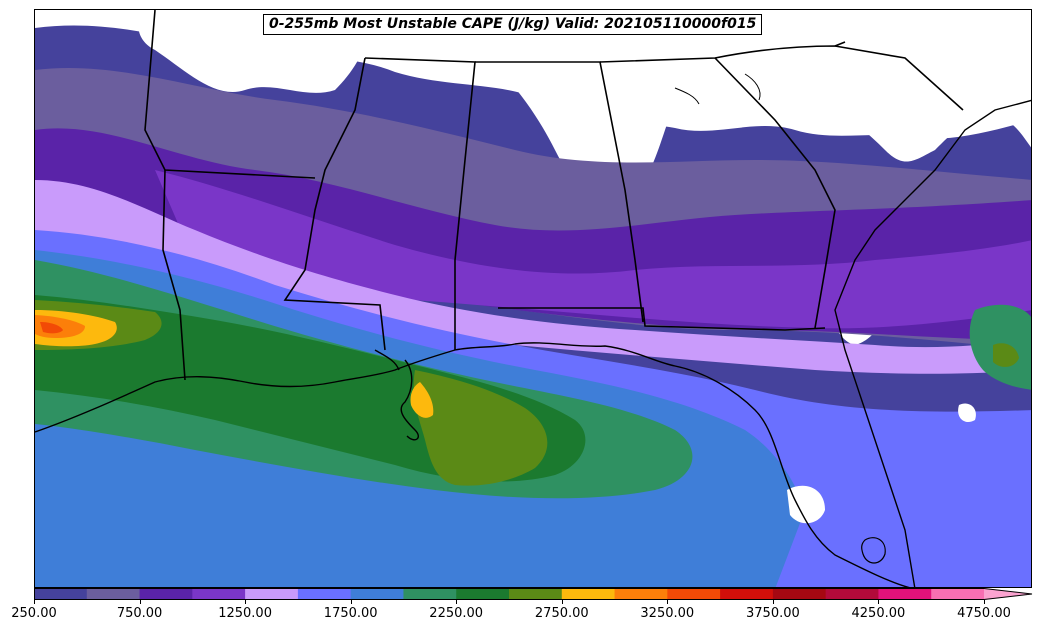 Image resolution: width=1042 pixels, height=633 pixels. What do you see at coordinates (456, 613) in the screenshot?
I see `colorbar-tick-label: 2250.00` at bounding box center [456, 613].